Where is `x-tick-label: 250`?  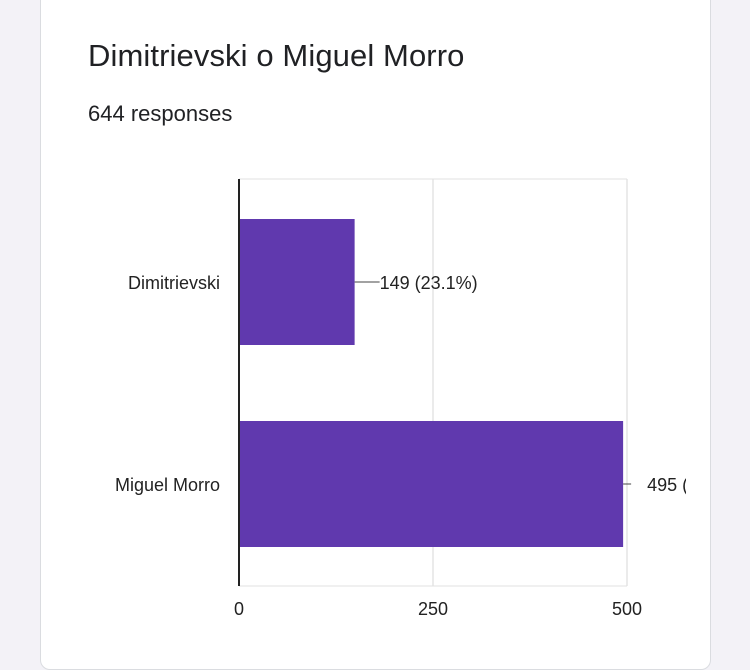 x-tick-label: 250 is located at coordinates (433, 609).